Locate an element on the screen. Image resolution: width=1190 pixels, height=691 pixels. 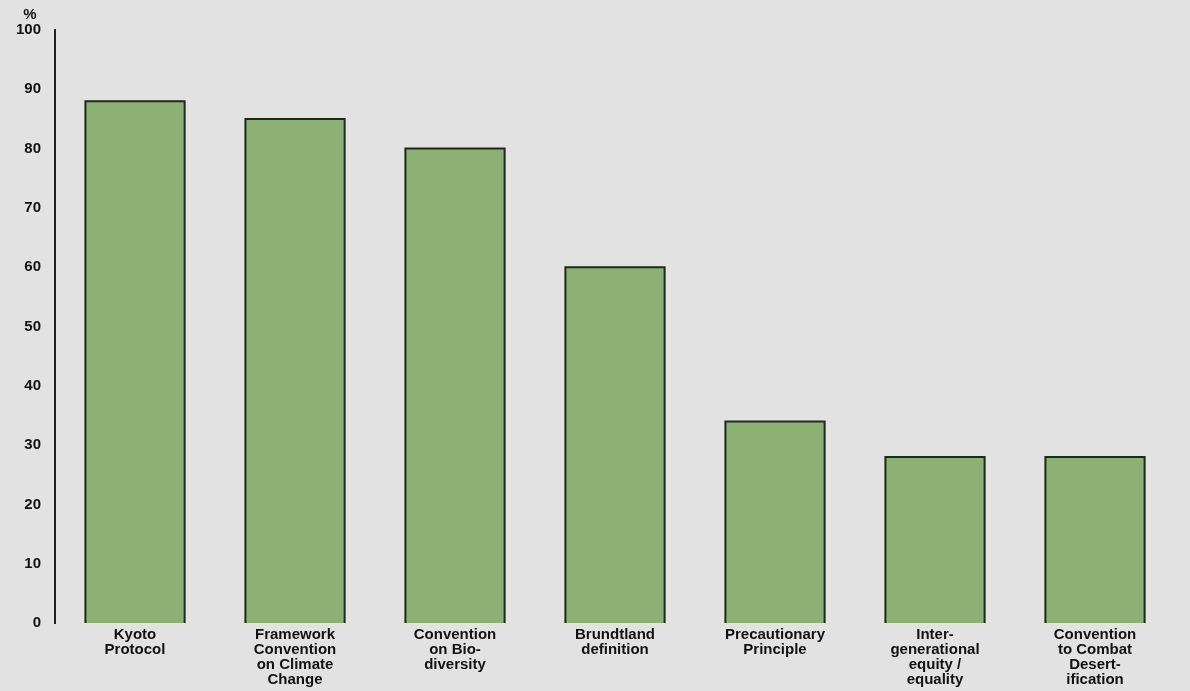
y-tick-label: 80 is located at coordinates (33, 147).